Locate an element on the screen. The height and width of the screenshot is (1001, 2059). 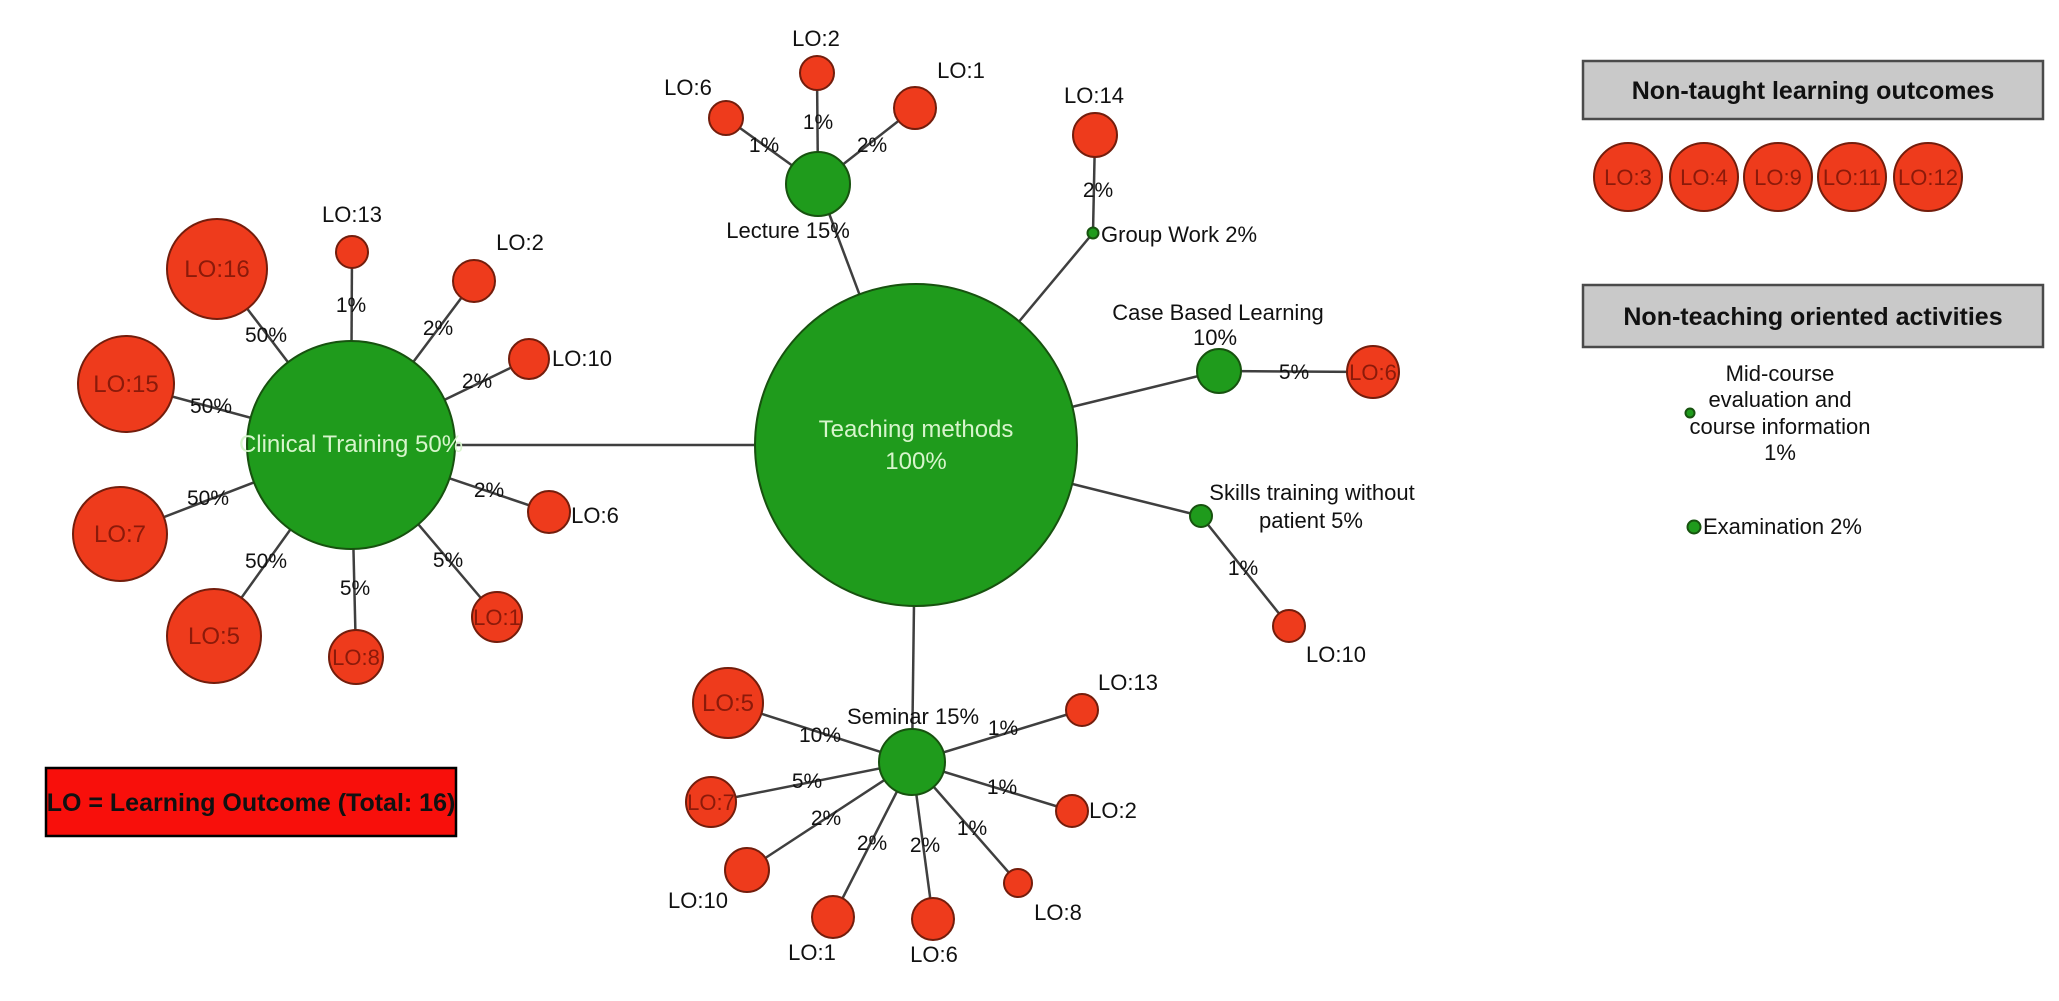
label-seminar-lo10: LO:10 is located at coordinates (698, 900).